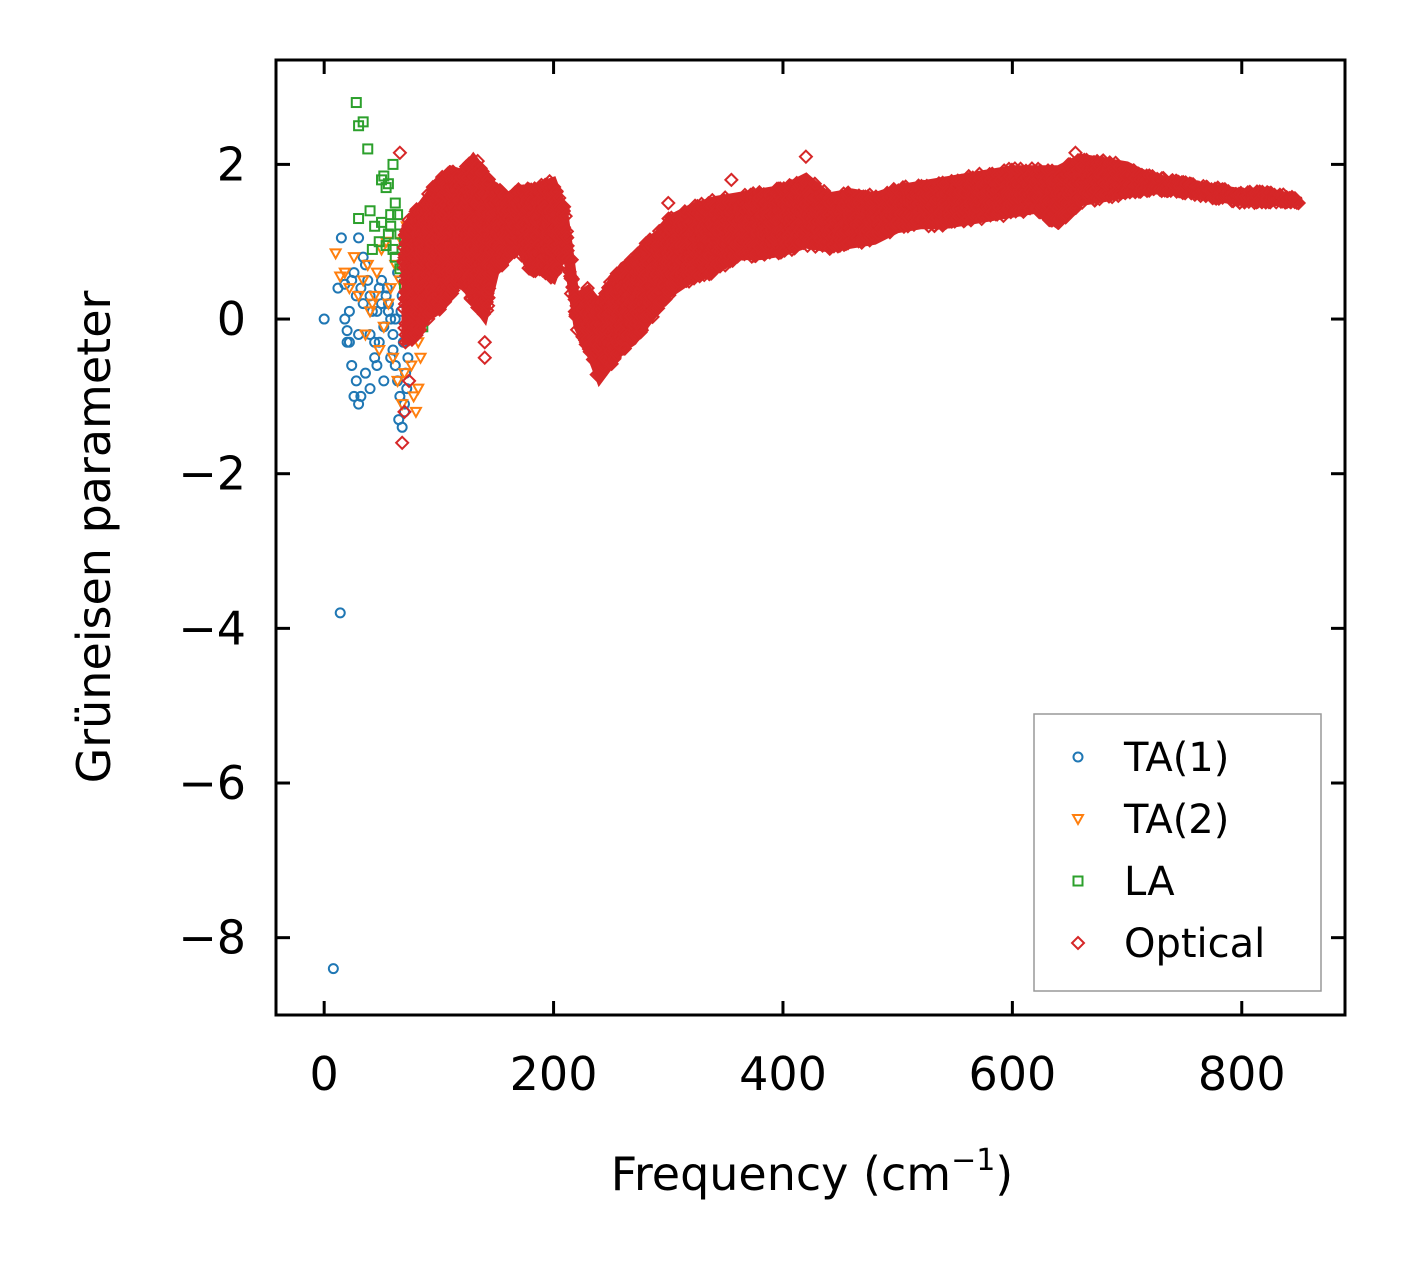 The height and width of the screenshot is (1264, 1406). Describe the element at coordinates (231, 164) in the screenshot. I see `y-tick-label: 2` at that location.